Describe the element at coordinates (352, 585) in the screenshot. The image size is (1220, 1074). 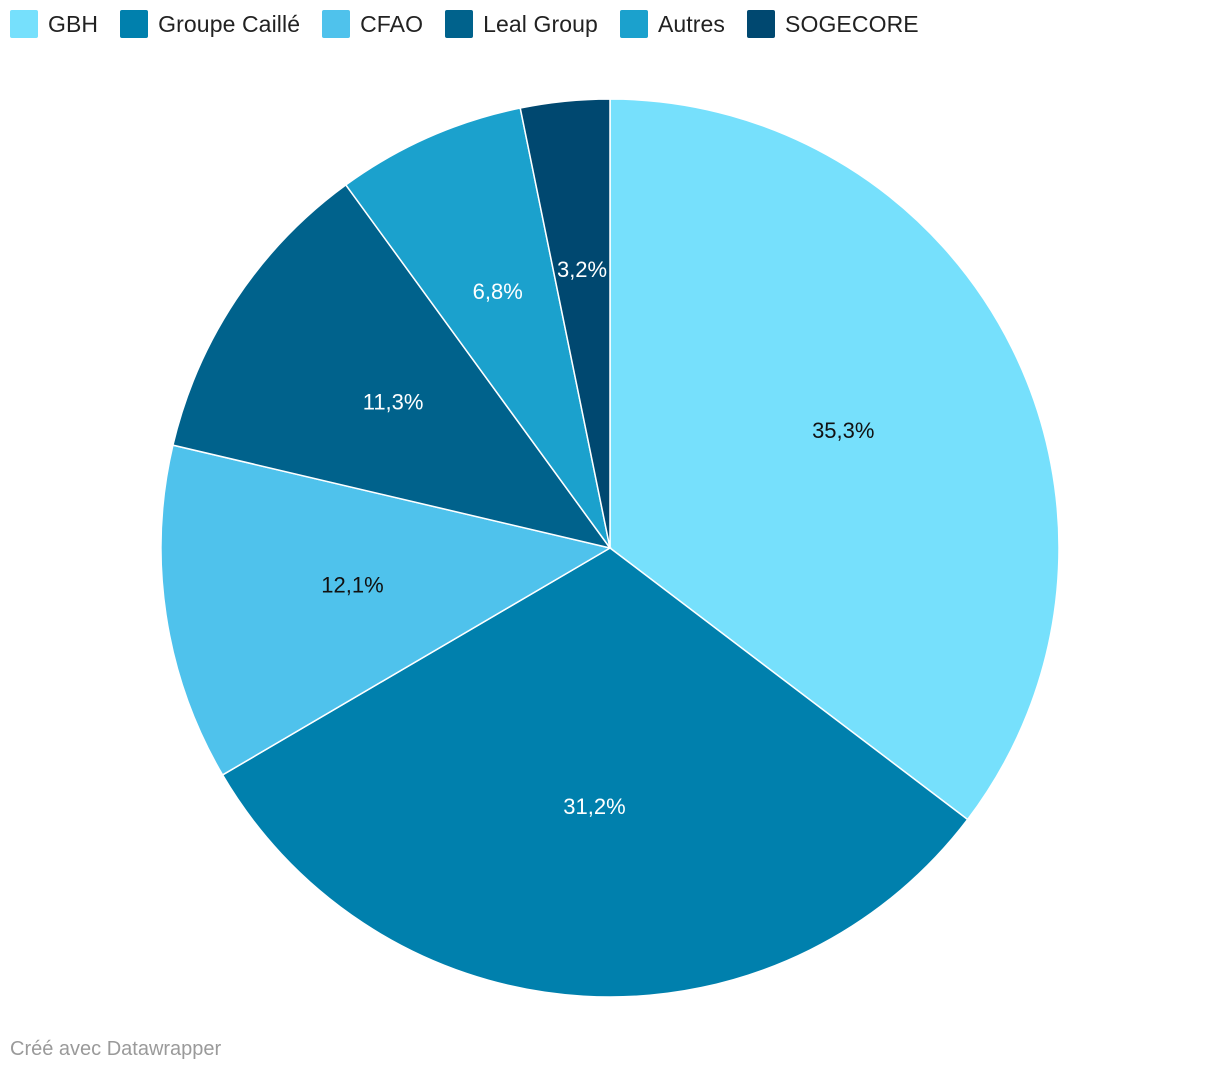
I see `slice-value-label: 12,1%` at that location.